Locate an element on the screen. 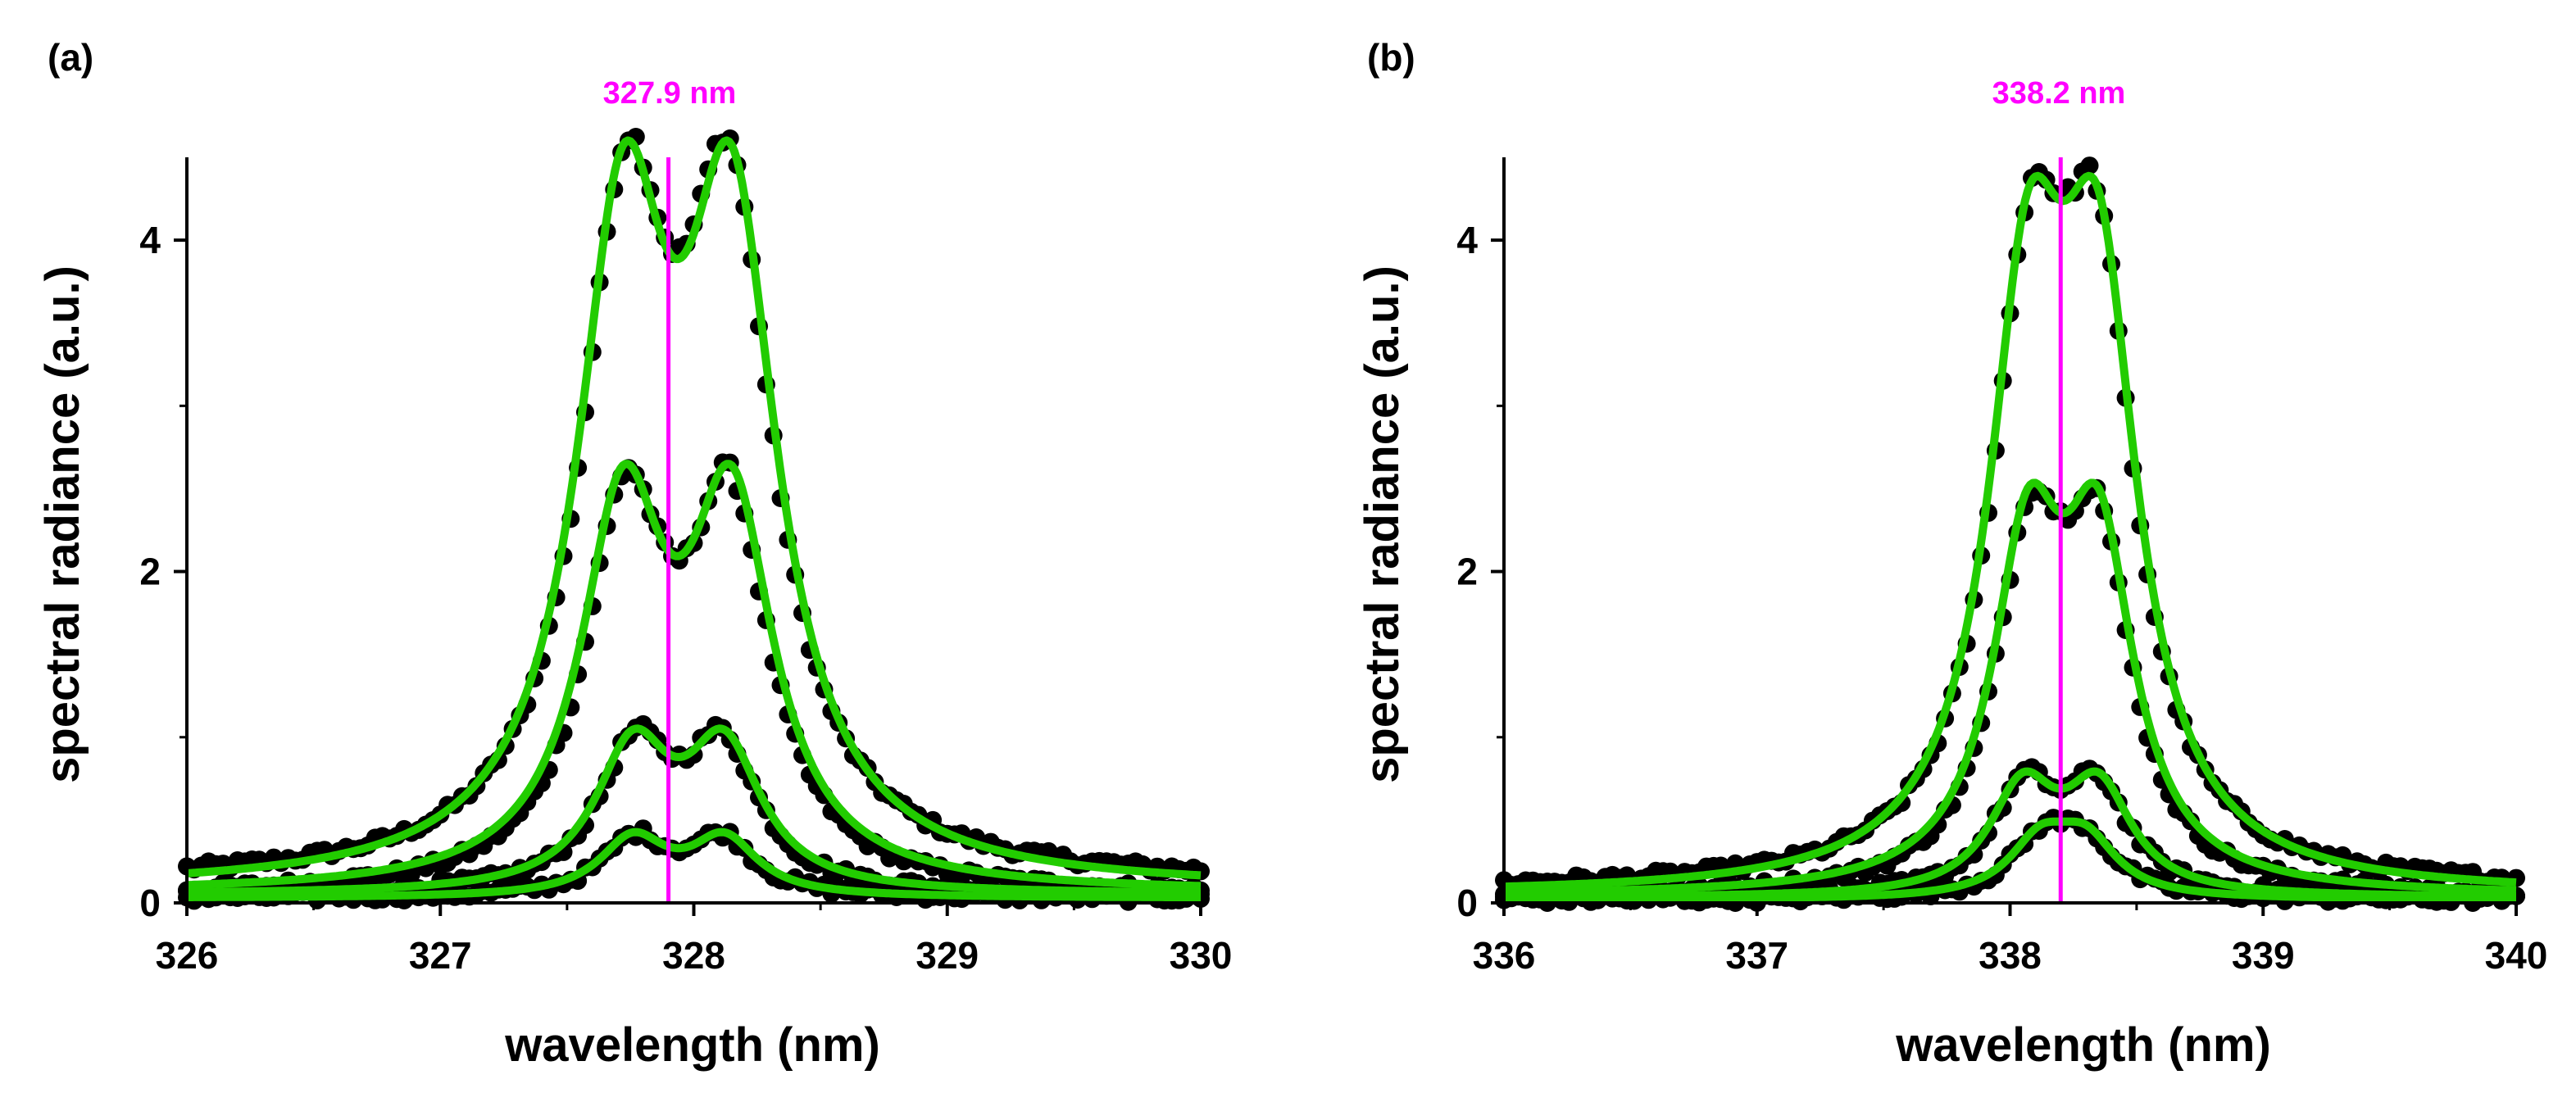 This screenshot has height=1111, width=2576. fit-curve-b-s4 is located at coordinates (2010, 860).